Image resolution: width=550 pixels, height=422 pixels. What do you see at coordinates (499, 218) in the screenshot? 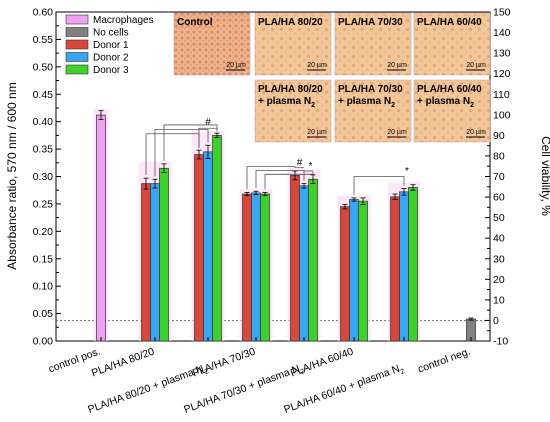
I see `y2-tick-label: 50` at bounding box center [499, 218].